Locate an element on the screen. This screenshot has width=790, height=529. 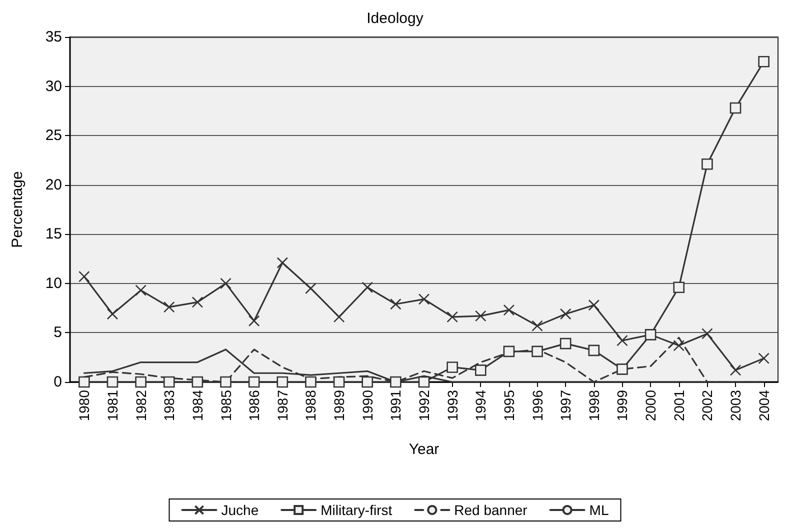
x-tick-label: 1987 is located at coordinates (282, 406).